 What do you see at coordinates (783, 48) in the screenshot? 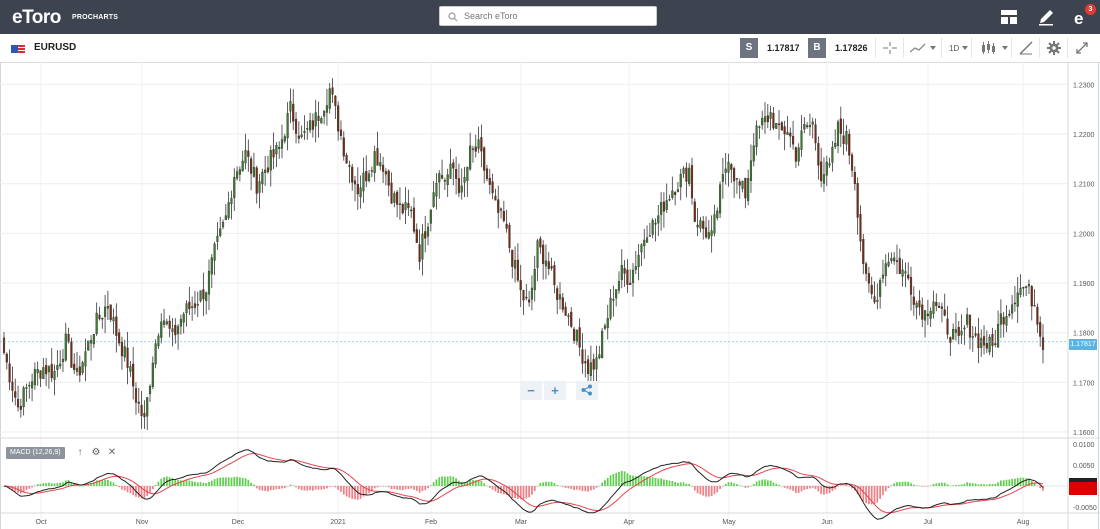
I see `sell-price: 1.17817` at bounding box center [783, 48].